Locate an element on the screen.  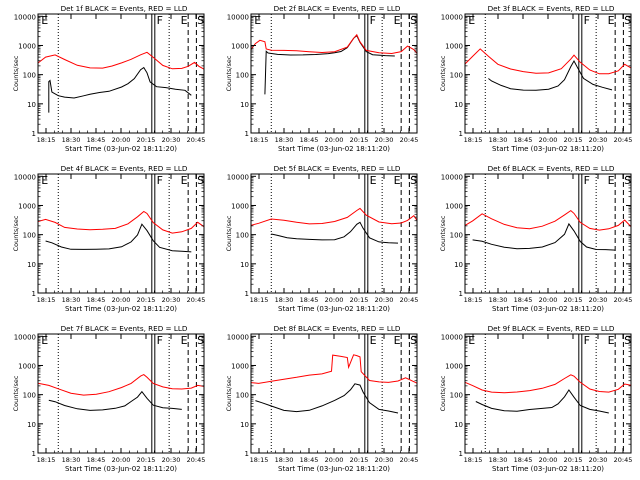
chart-title: Det 9f BLACK = Events, RED = LLD is located at coordinates (551, 328).